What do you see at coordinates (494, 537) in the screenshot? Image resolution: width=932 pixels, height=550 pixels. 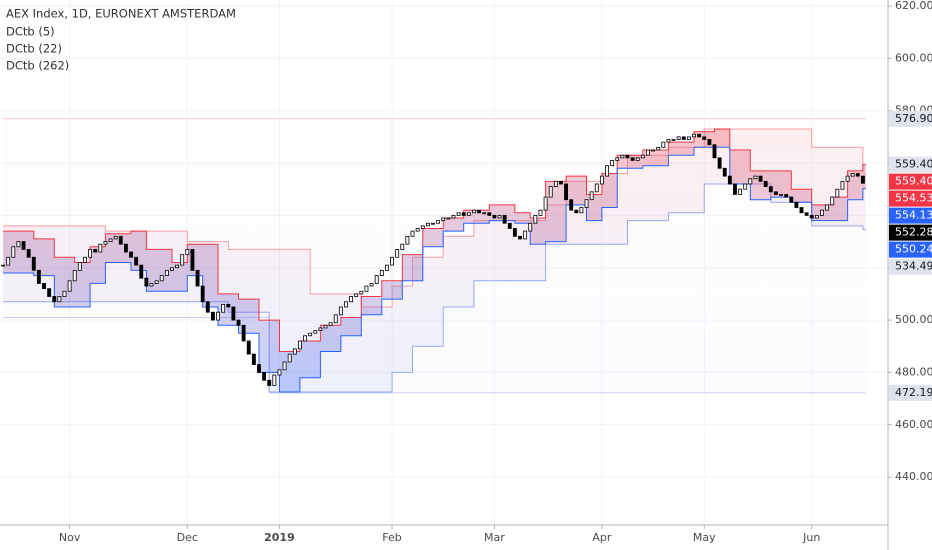 I see `x-tick-label: Mar` at bounding box center [494, 537].